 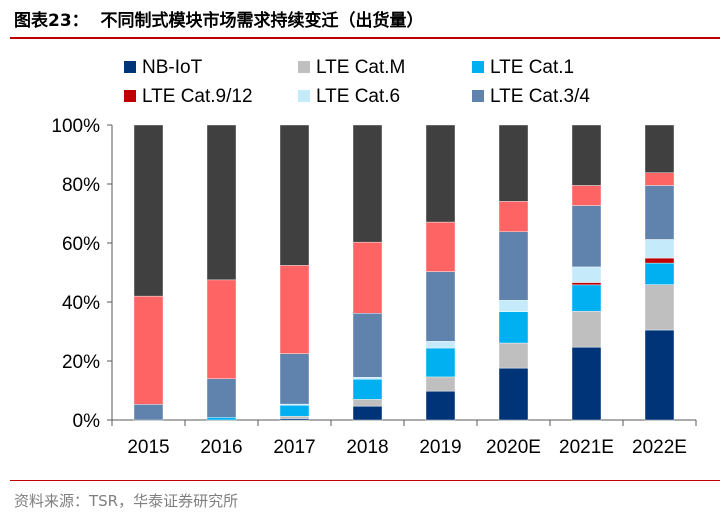 I want to click on bar-segment-lte-cat-9-12-2021E, so click(x=586, y=284).